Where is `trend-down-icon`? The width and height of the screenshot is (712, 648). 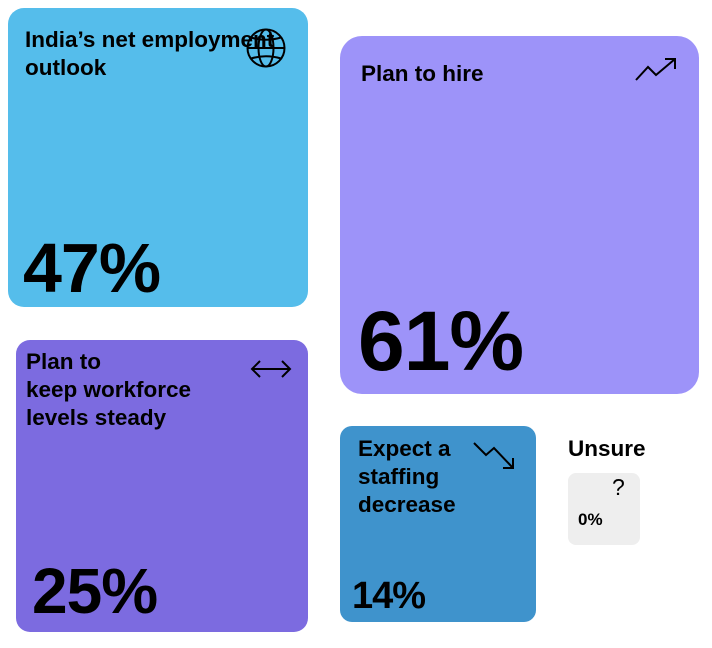
trend-down-icon is located at coordinates (493, 455).